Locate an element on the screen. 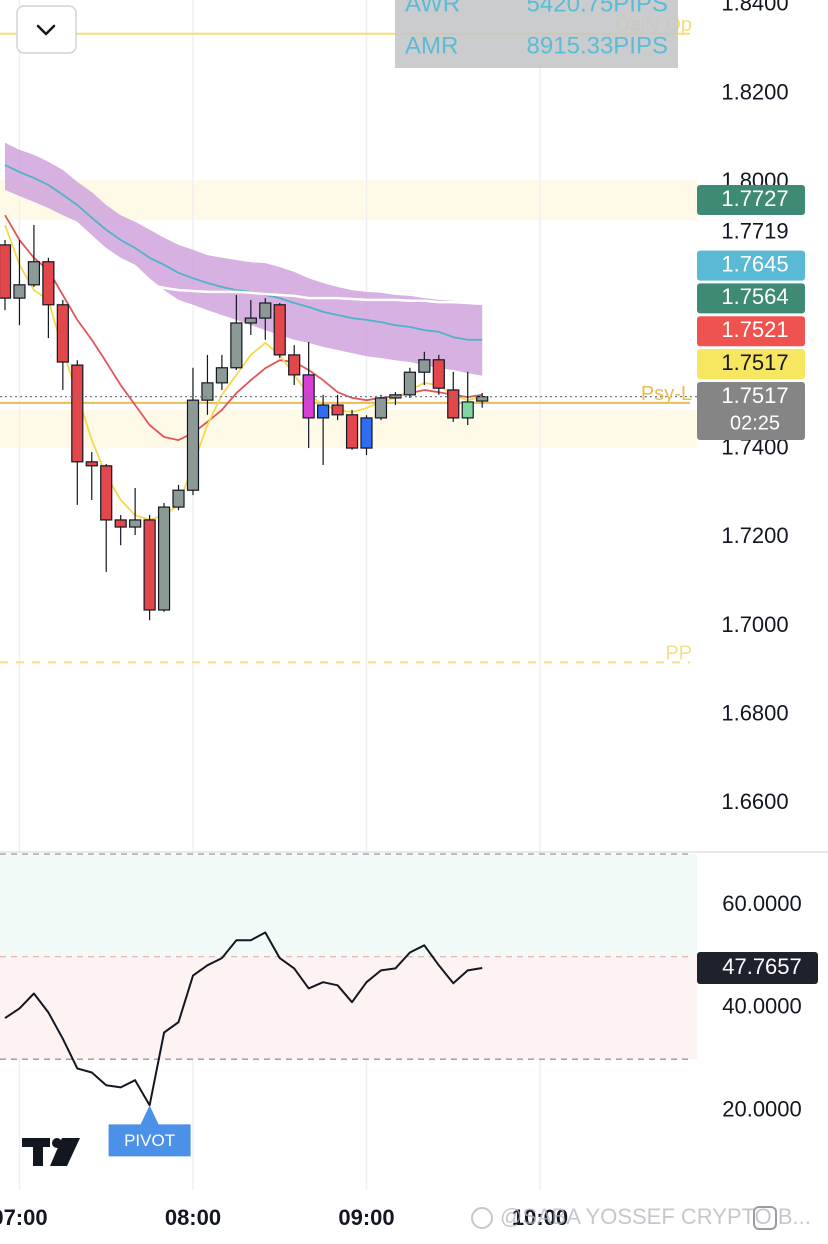 Image resolution: width=828 pixels, height=1244 pixels. y-tick-label: 20.0000 is located at coordinates (762, 1108).